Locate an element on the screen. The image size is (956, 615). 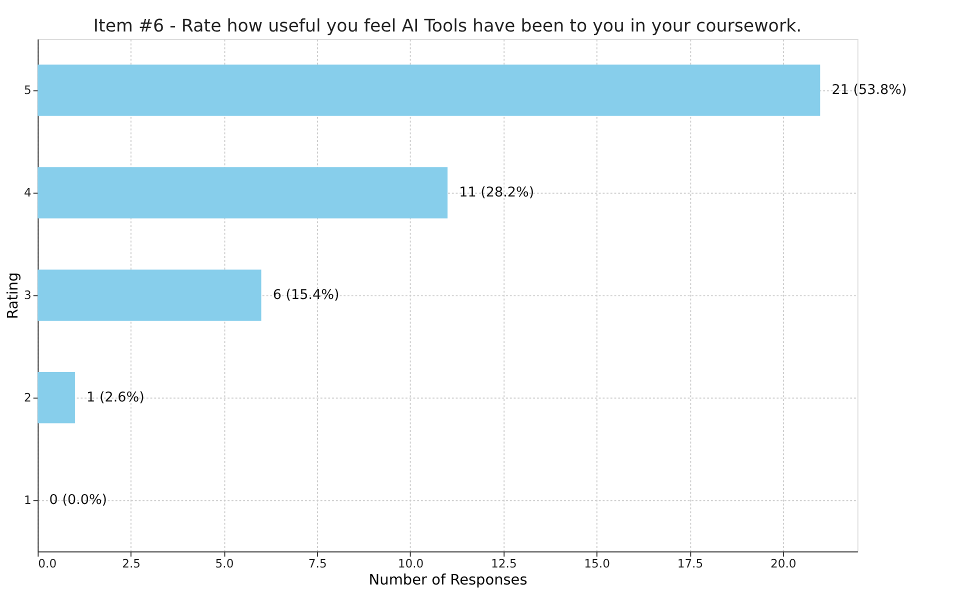
data-label: 6 (15.4%) is located at coordinates (306, 295).